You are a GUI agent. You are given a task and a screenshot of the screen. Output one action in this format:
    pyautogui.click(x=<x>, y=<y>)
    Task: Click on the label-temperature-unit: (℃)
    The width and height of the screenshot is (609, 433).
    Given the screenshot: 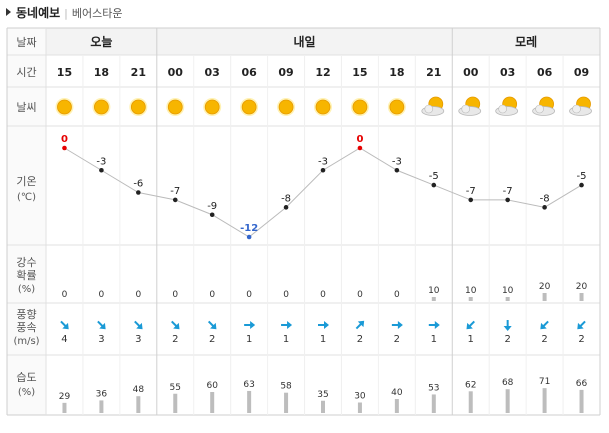 What is the action you would take?
    pyautogui.click(x=26, y=197)
    